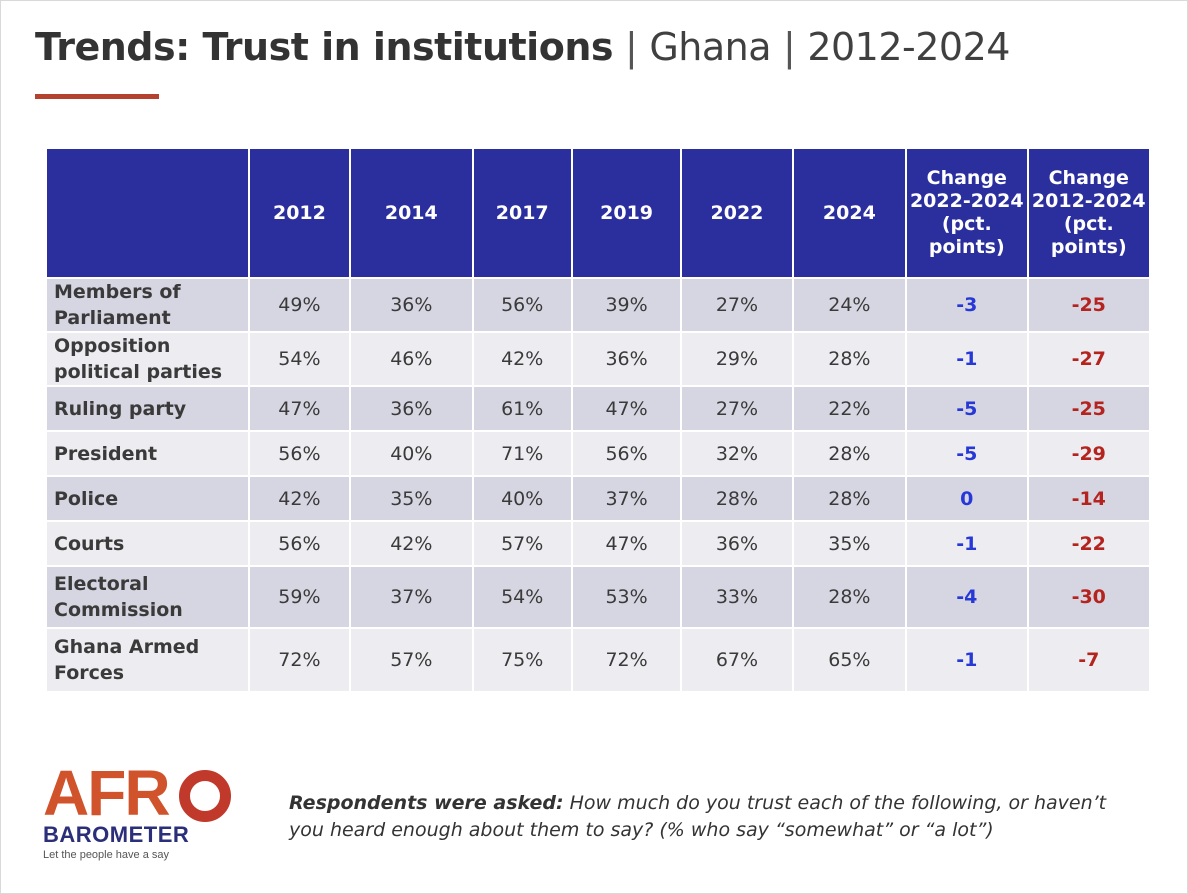 Image resolution: width=1188 pixels, height=894 pixels. I want to click on trust-value-cell: 22%, so click(849, 408).